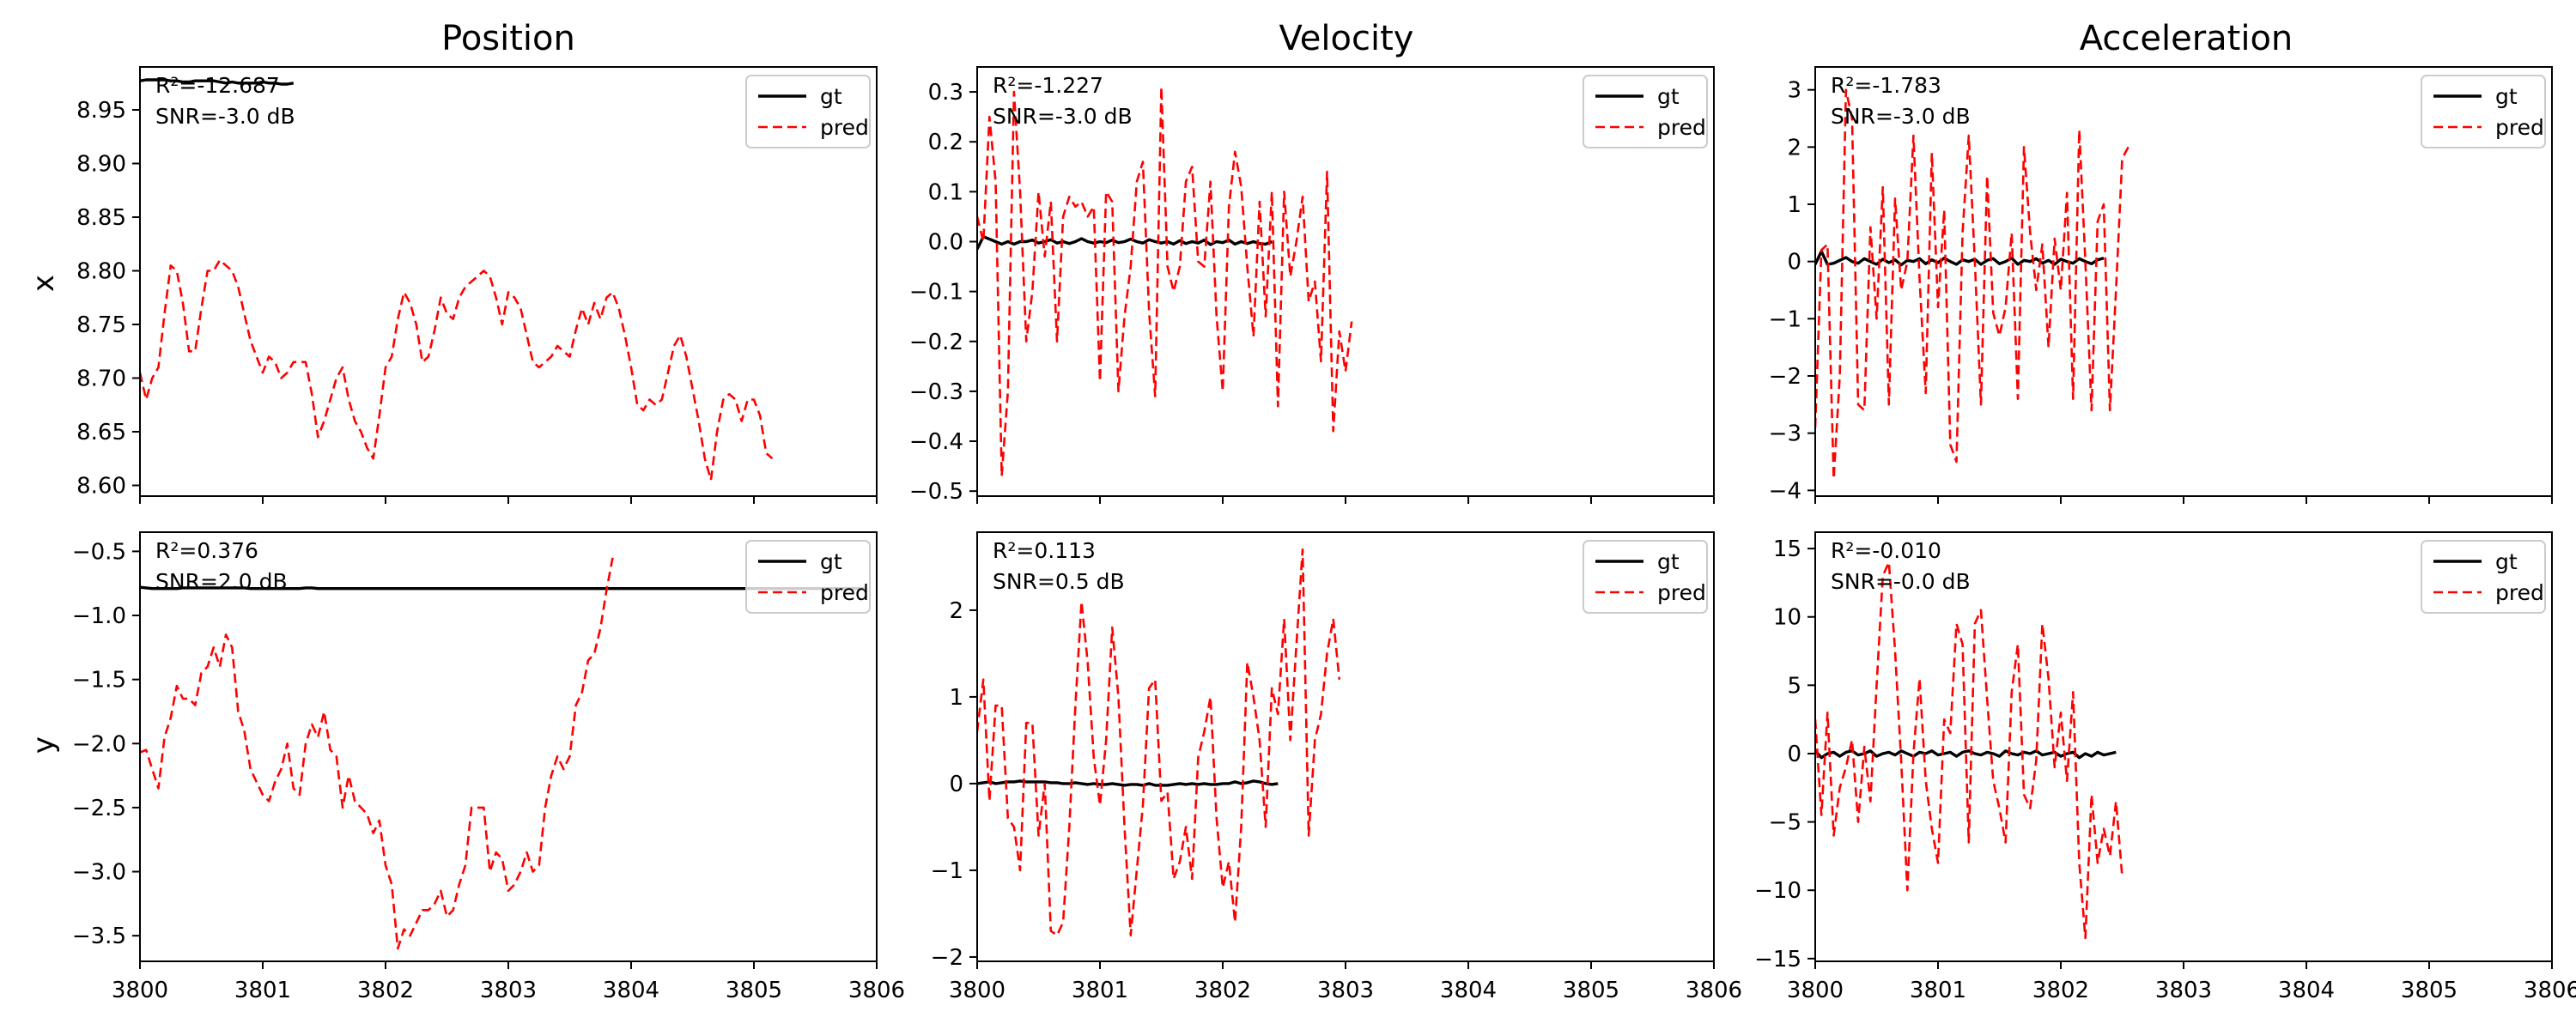  What do you see at coordinates (1785, 491) in the screenshot?
I see `y-tick-label: −4` at bounding box center [1785, 491].